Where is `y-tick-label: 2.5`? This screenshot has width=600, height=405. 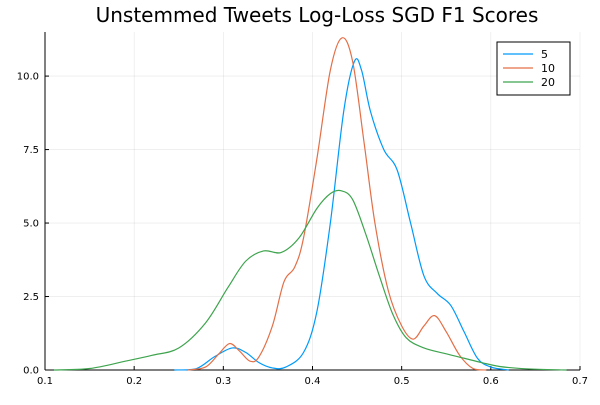 y-tick-label: 2.5 is located at coordinates (31, 297).